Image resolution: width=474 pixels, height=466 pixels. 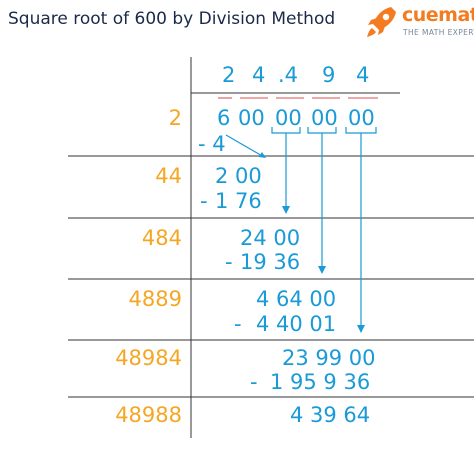 What do you see at coordinates (162, 238) in the screenshot?
I see `divisor: 484` at bounding box center [162, 238].